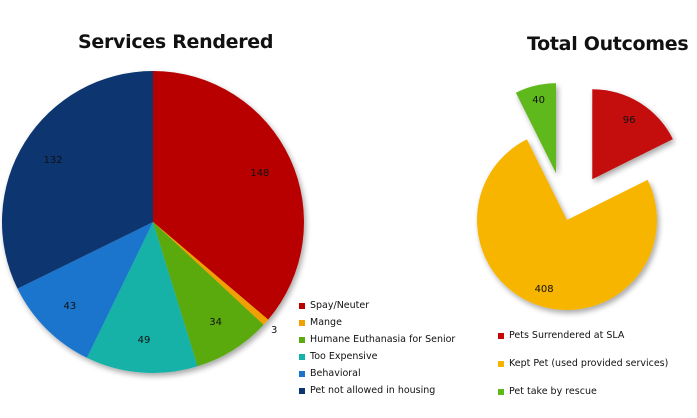 Image resolution: width=697 pixels, height=418 pixels. What do you see at coordinates (344, 356) in the screenshot?
I see `legend-label: Too Expensive` at bounding box center [344, 356].